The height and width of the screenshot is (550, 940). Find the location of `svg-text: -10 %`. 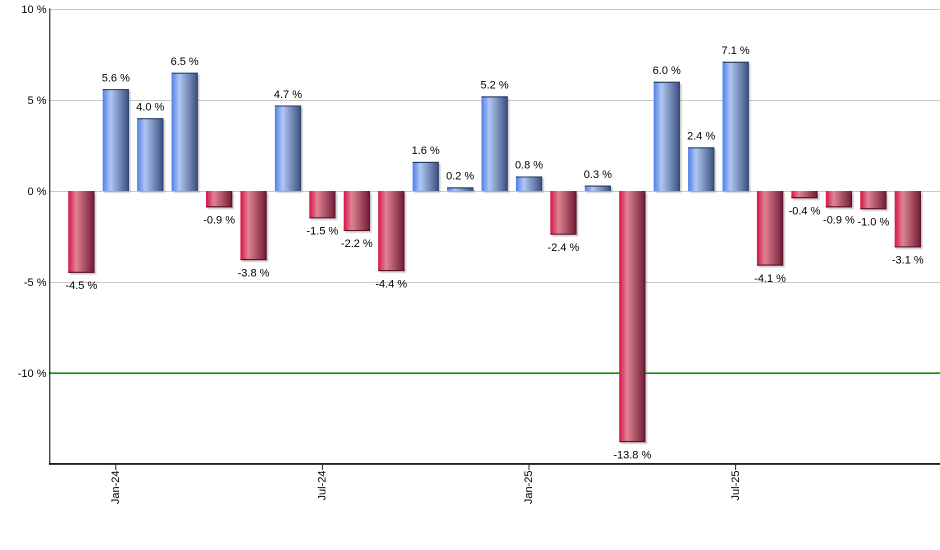

svg-text: -10 % is located at coordinates (32, 374).